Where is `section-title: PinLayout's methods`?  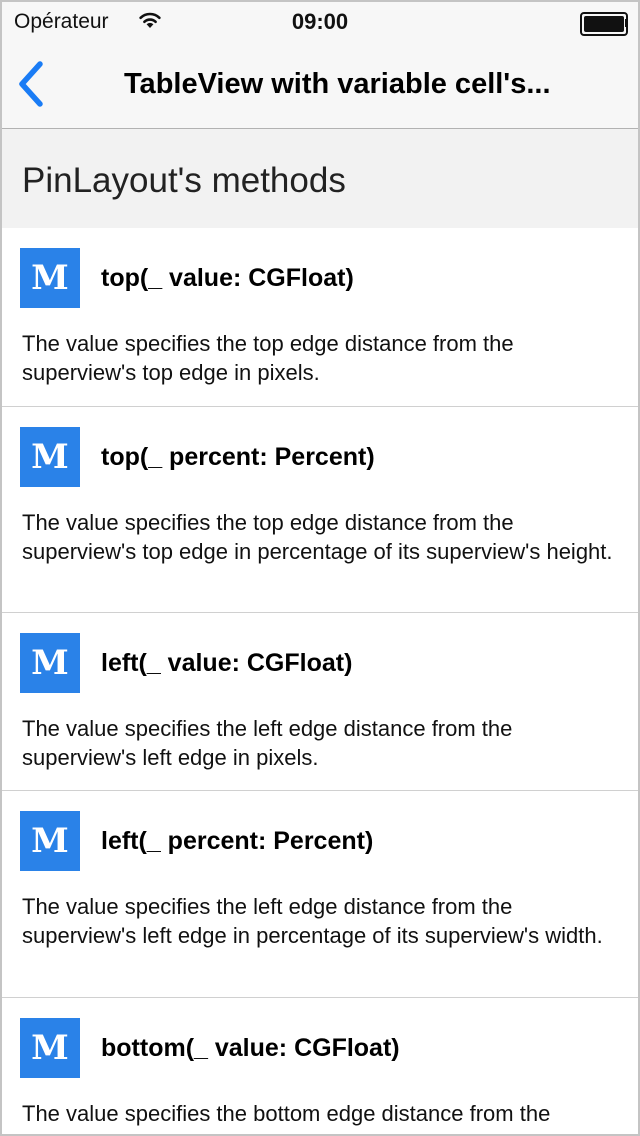
section-title: PinLayout's methods is located at coordinates (184, 180).